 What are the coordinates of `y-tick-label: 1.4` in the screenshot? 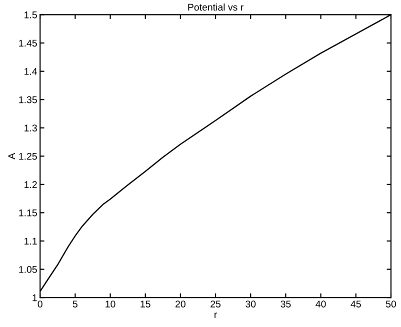 It's located at (31, 71).